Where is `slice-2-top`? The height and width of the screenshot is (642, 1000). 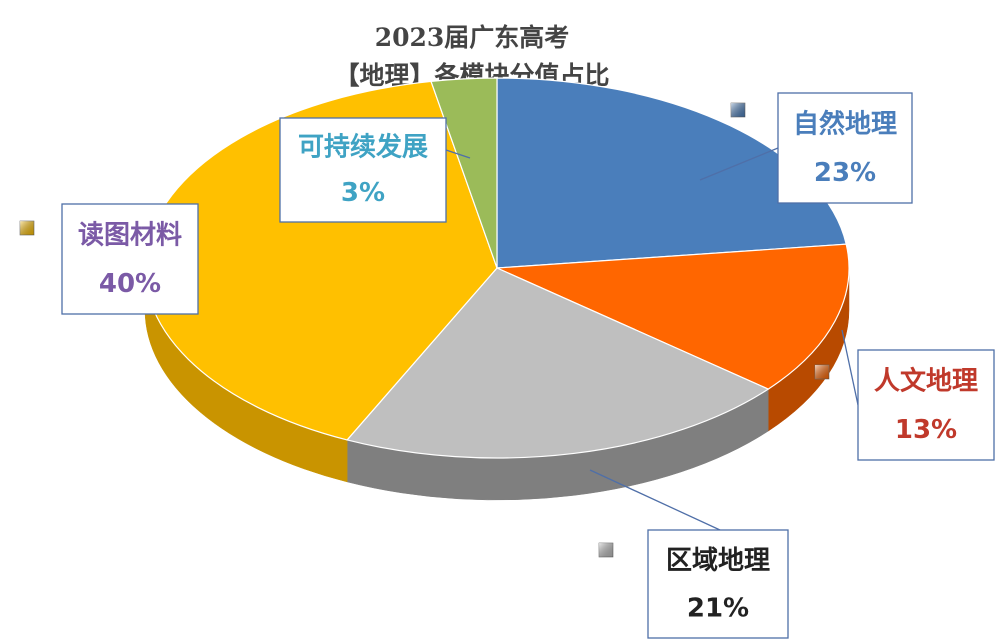
slice-2-top is located at coordinates (673, 316).